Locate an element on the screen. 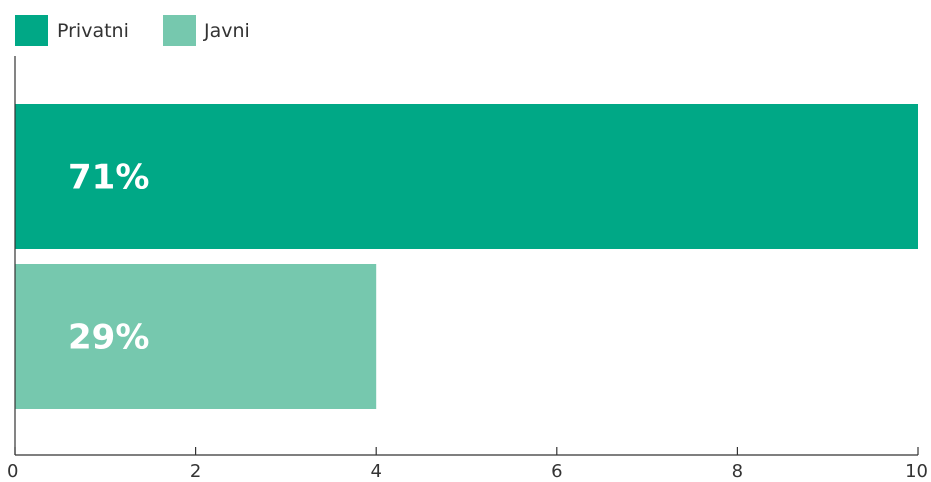 The width and height of the screenshot is (931, 482). x-tick-label: 4 is located at coordinates (375, 471).